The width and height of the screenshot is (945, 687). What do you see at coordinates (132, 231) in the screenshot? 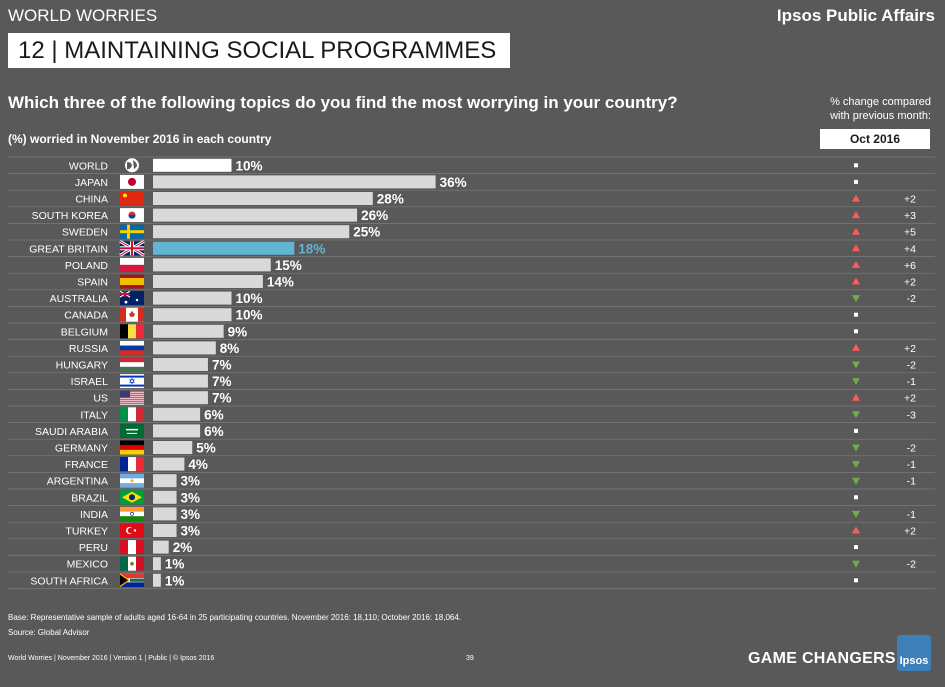
I see `sweden-flag-icon` at bounding box center [132, 231].